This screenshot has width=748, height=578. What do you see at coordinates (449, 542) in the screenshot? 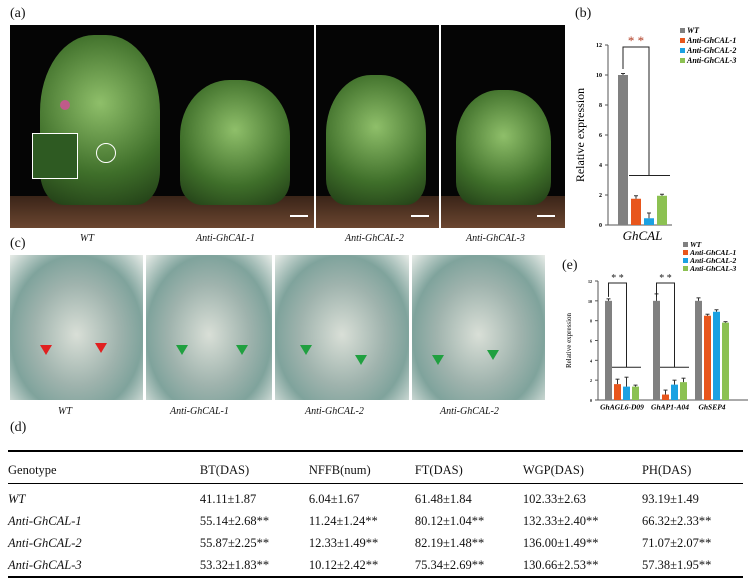
I see `table-cell: 82.19±1.48**` at bounding box center [449, 542].